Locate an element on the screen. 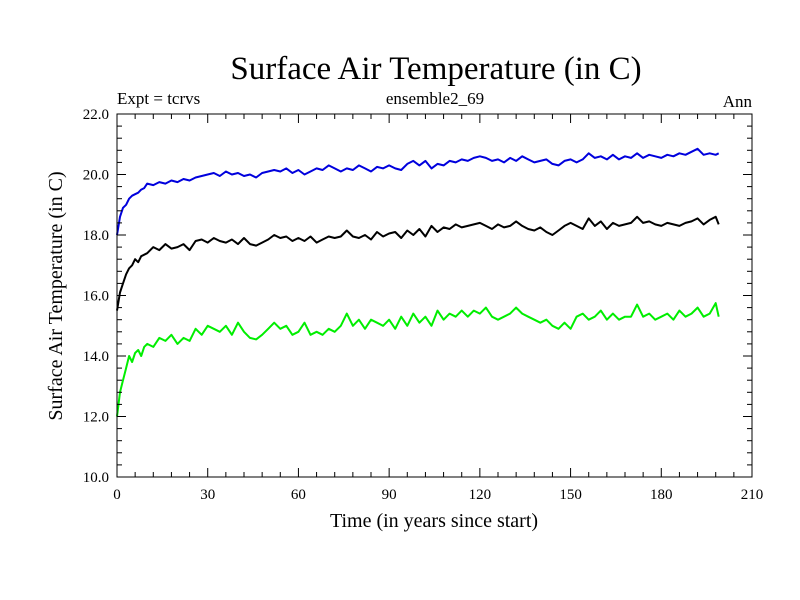 The height and width of the screenshot is (600, 800). x-axis-label: Time (in years since start) is located at coordinates (434, 521).